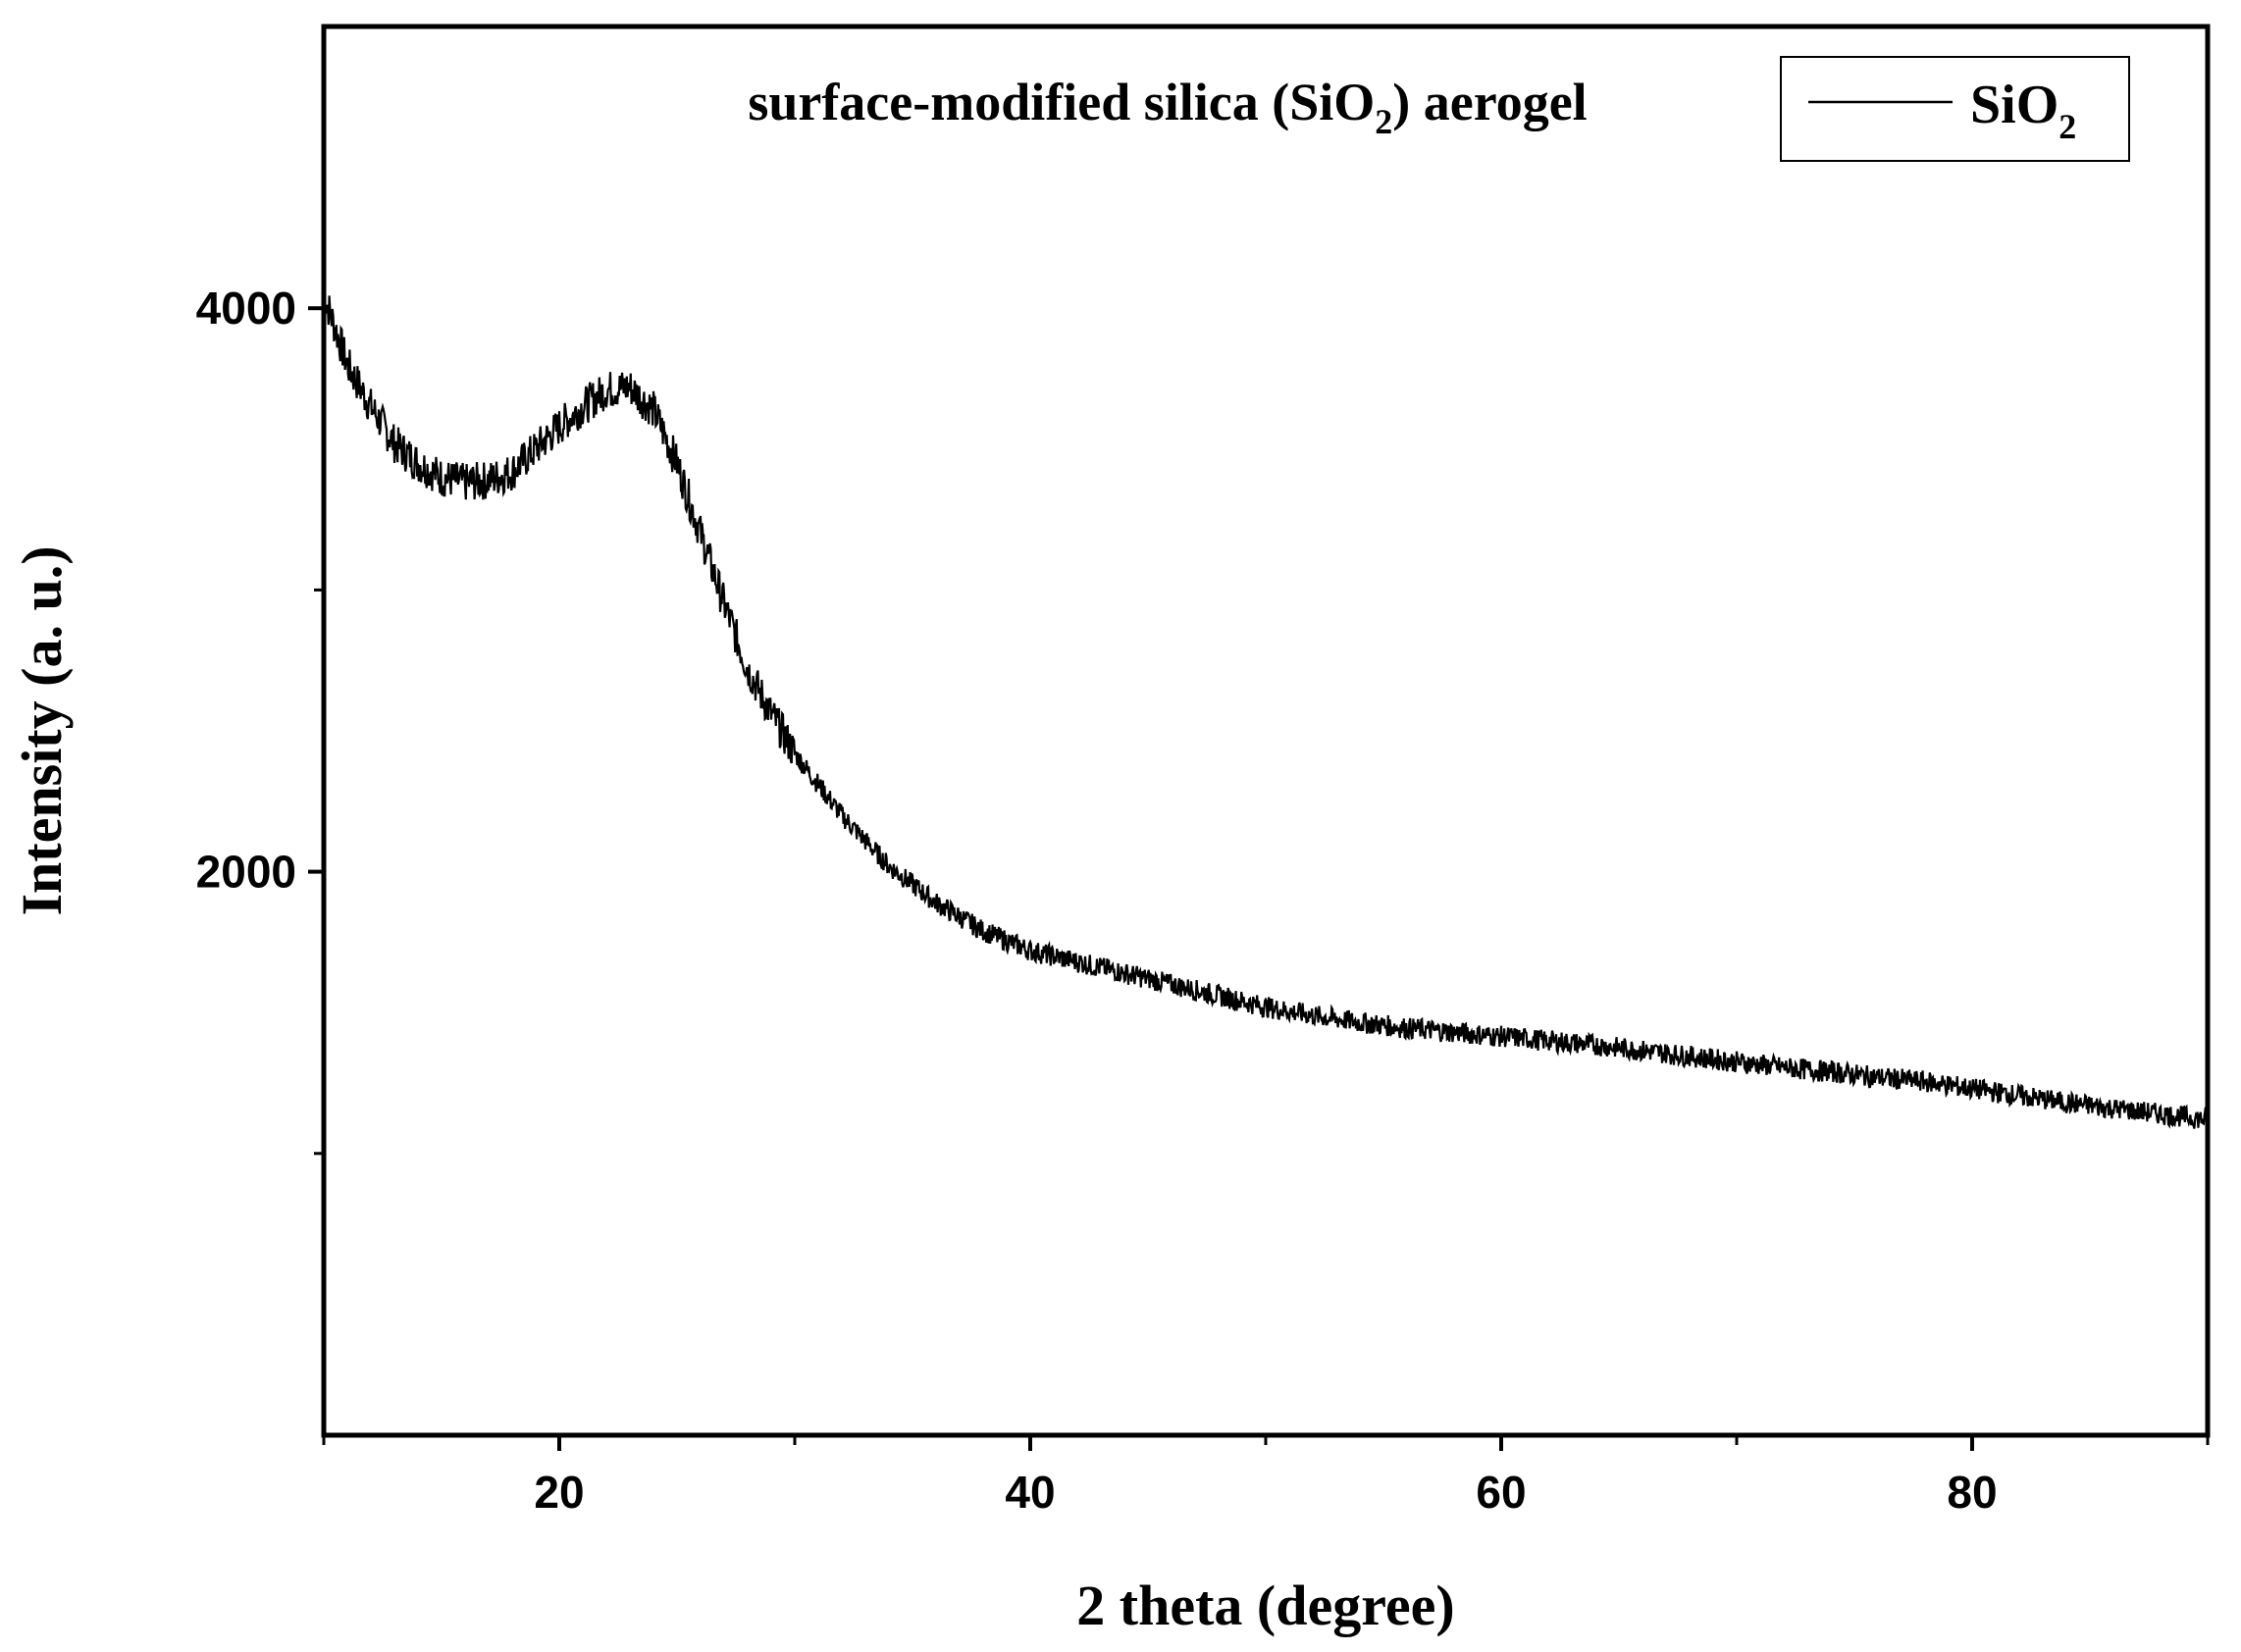  What do you see at coordinates (1168, 107) in the screenshot?
I see `chart-title: surface-modified silica (SiO2) aerogel` at bounding box center [1168, 107].